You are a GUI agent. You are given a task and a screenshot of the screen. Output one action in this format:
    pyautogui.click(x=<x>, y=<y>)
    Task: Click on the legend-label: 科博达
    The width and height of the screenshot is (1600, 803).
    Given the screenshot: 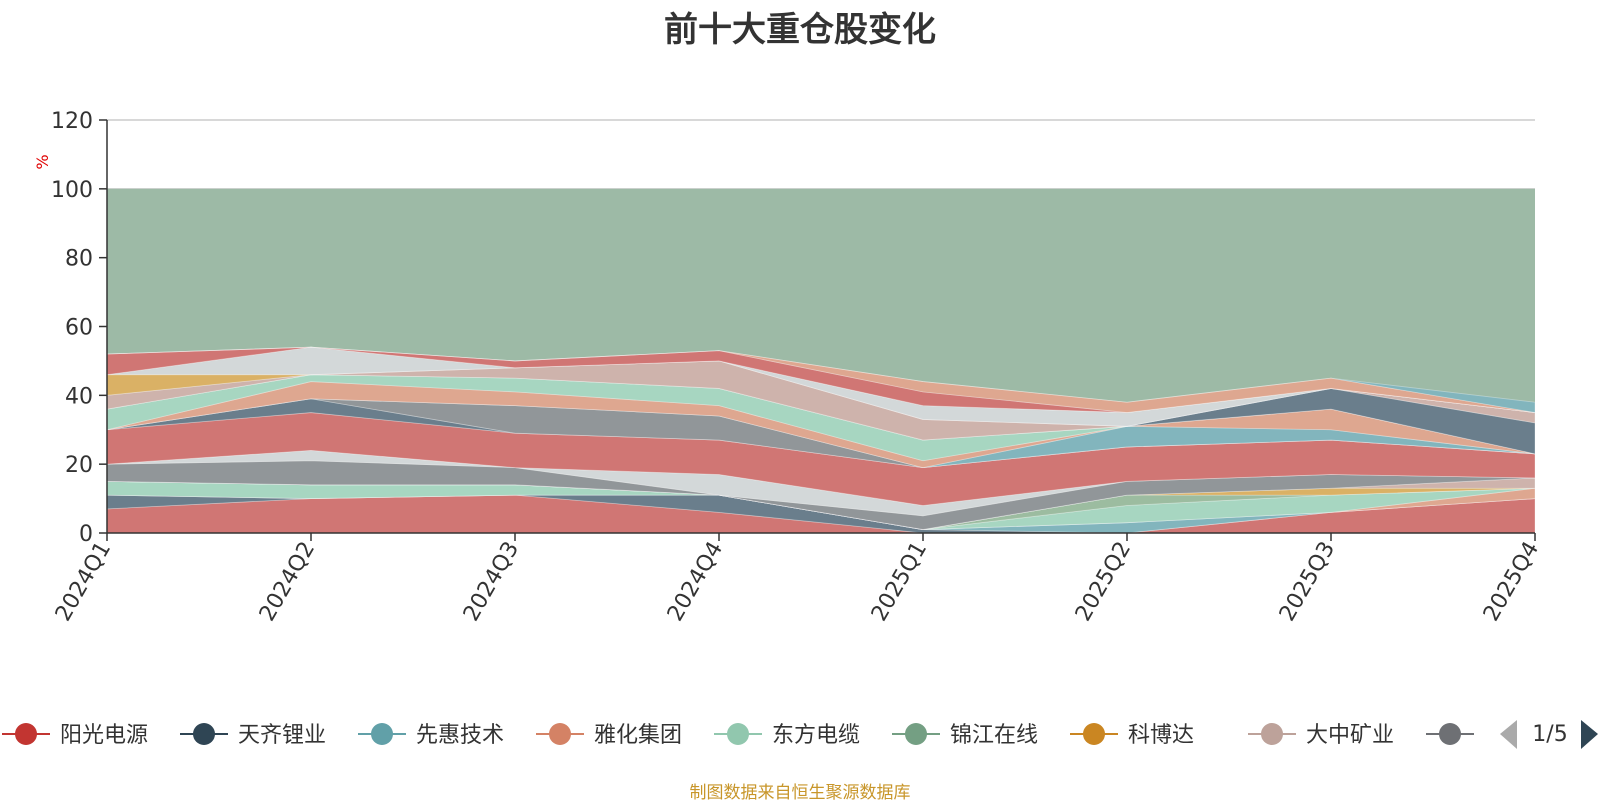 What is the action you would take?
    pyautogui.click(x=1161, y=735)
    